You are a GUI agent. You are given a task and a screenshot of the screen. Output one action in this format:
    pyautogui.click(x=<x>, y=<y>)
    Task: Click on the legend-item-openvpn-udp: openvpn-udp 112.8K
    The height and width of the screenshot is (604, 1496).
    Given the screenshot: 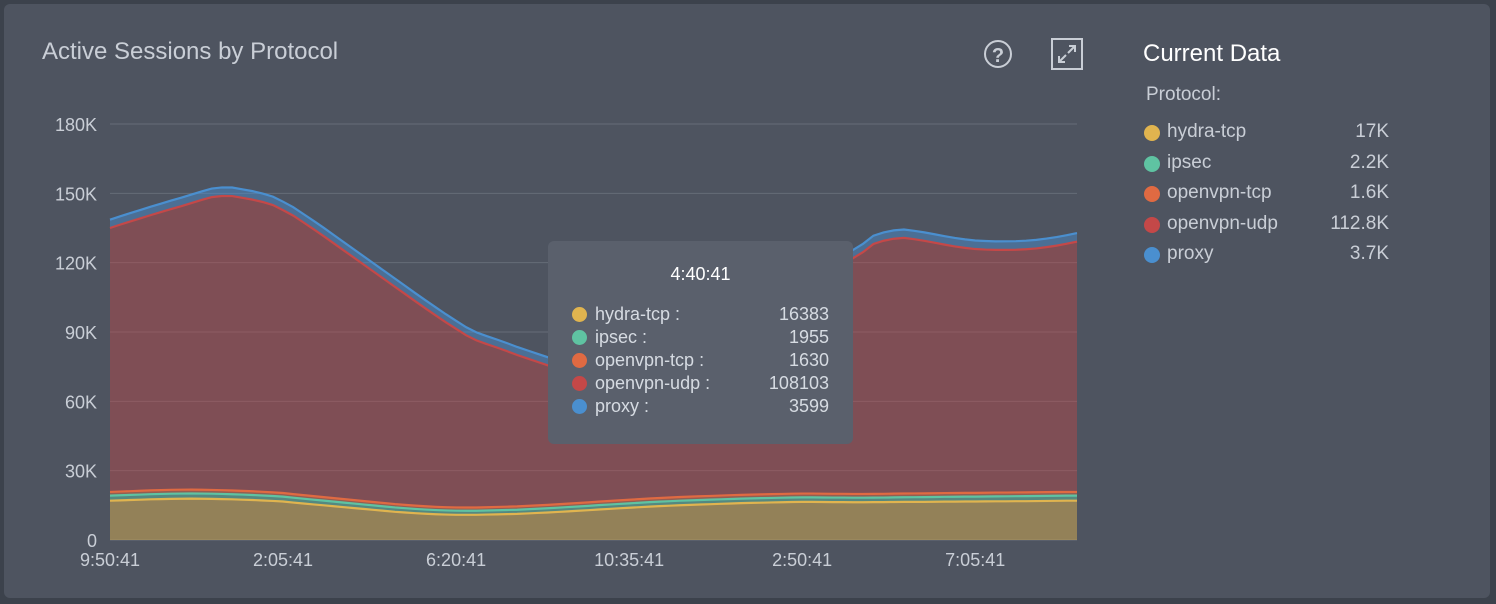 What is the action you would take?
    pyautogui.click(x=1266, y=228)
    